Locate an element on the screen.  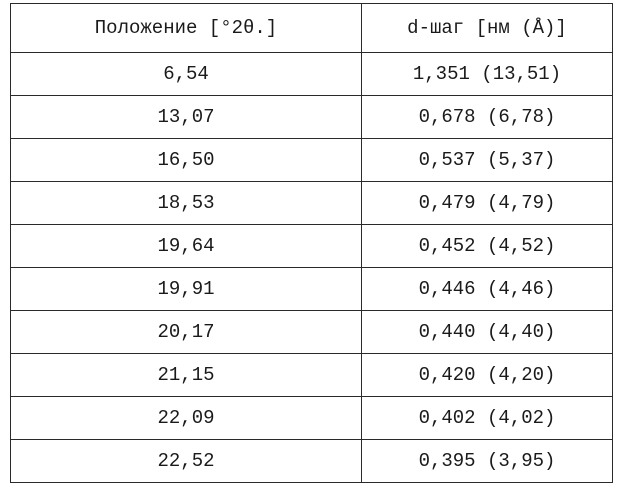
table-row: 21,15 0,420 (4,20) is located at coordinates (311, 375).